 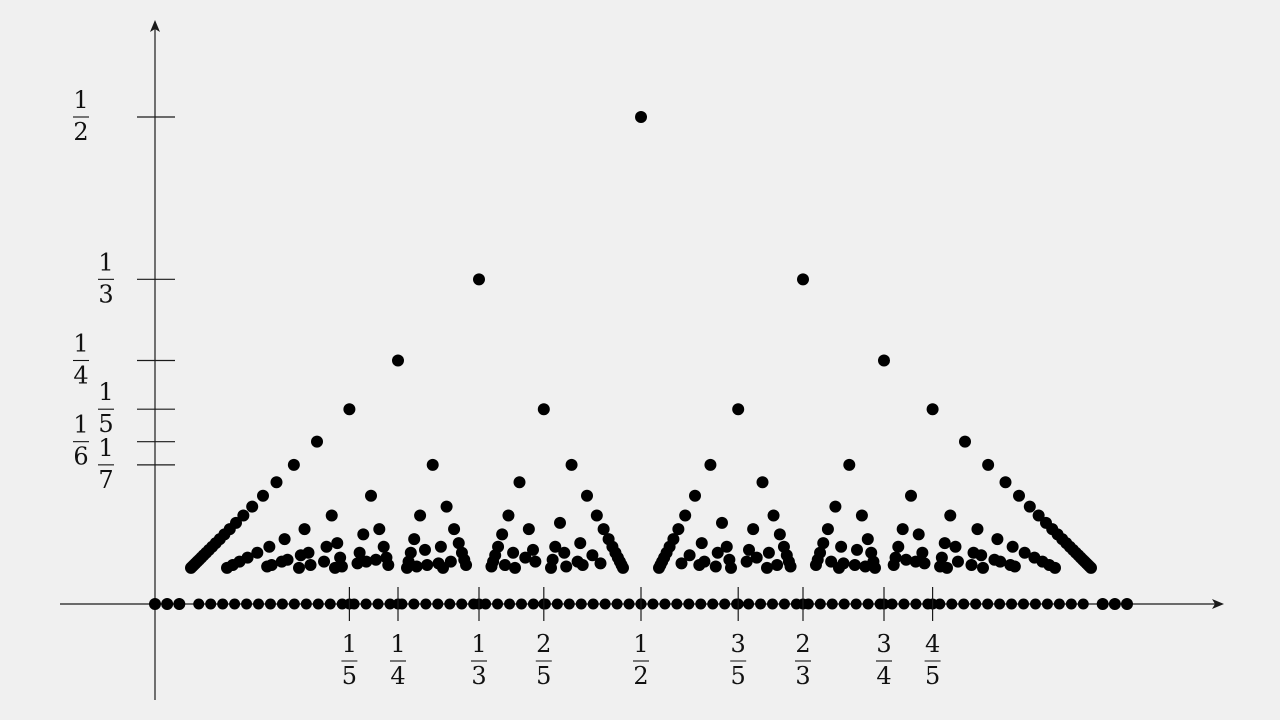 I want to click on x-tick-label-denominator: 2, so click(x=640, y=676).